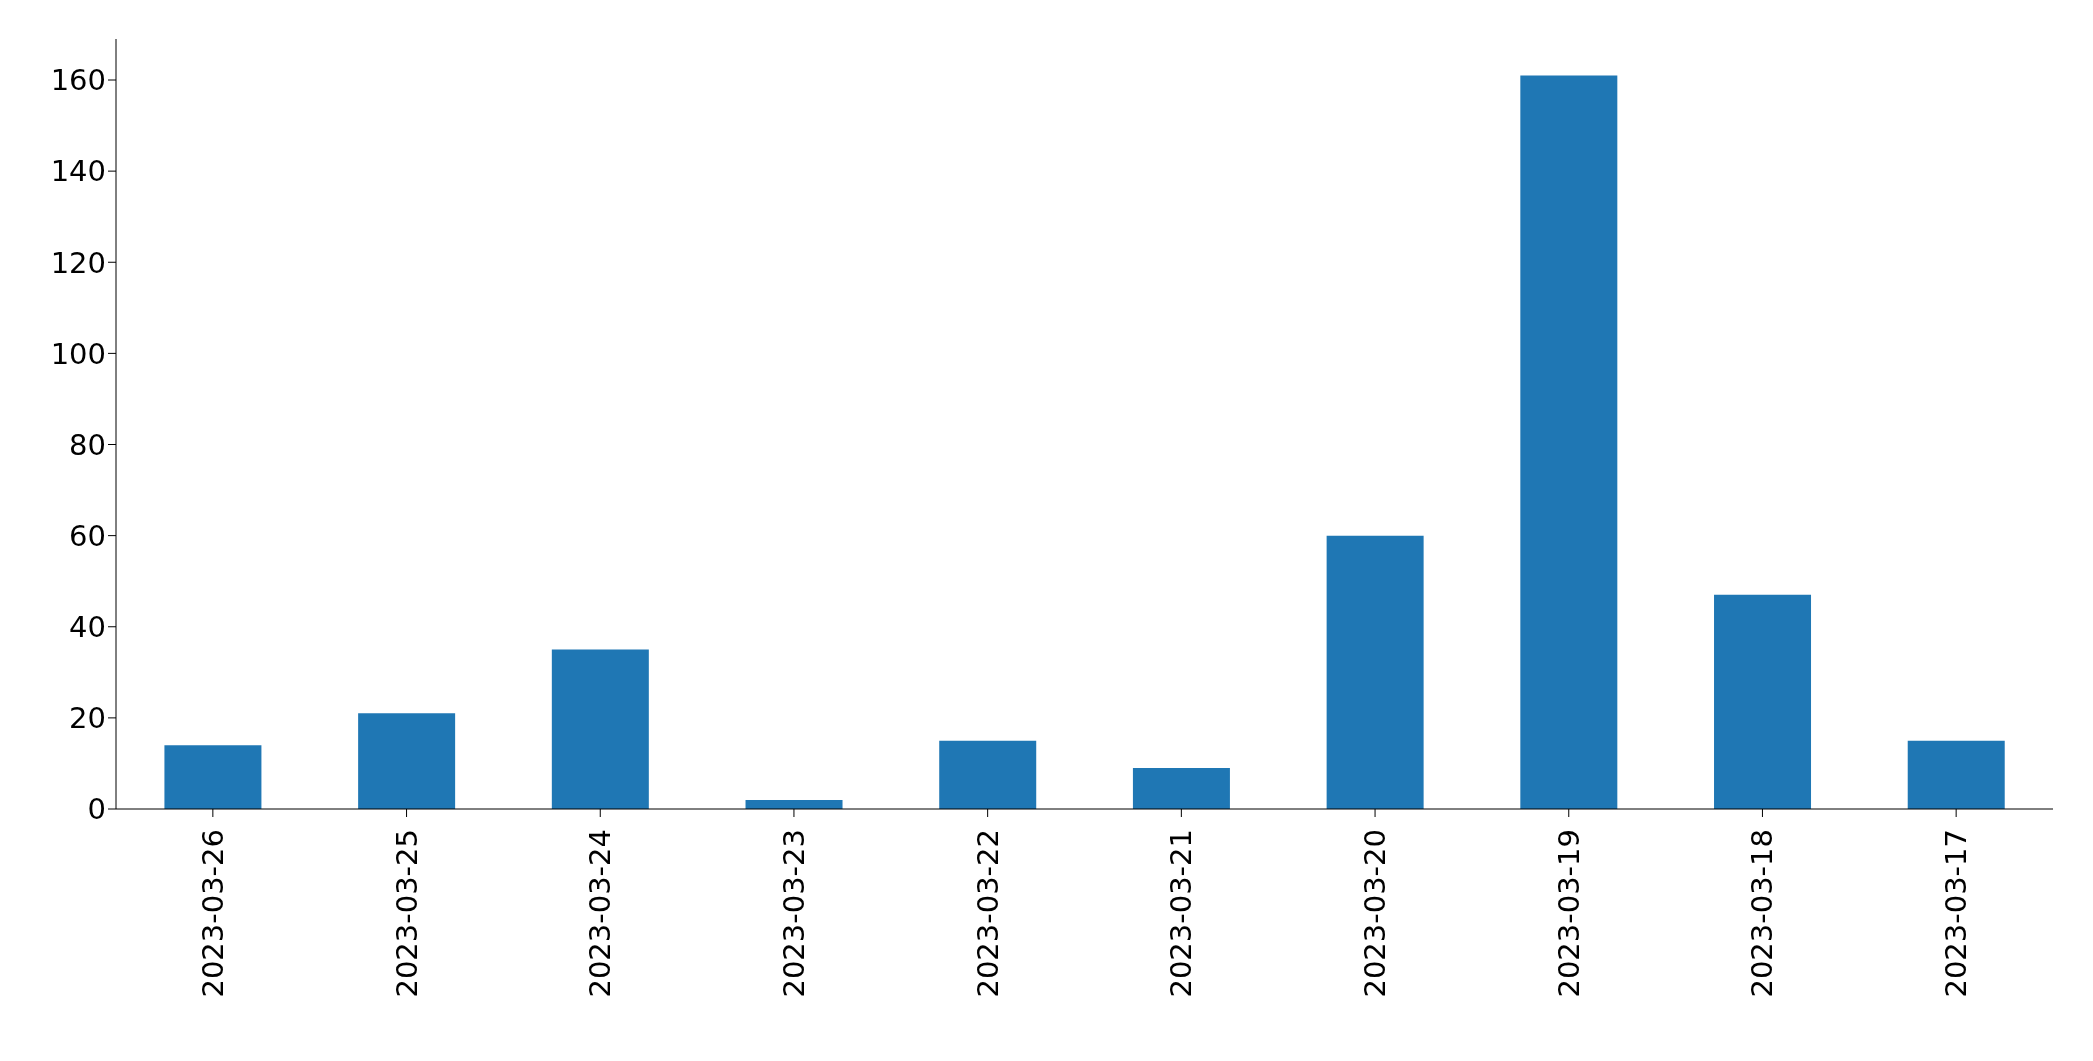  I want to click on y-tick-label: 120, so click(78, 262).